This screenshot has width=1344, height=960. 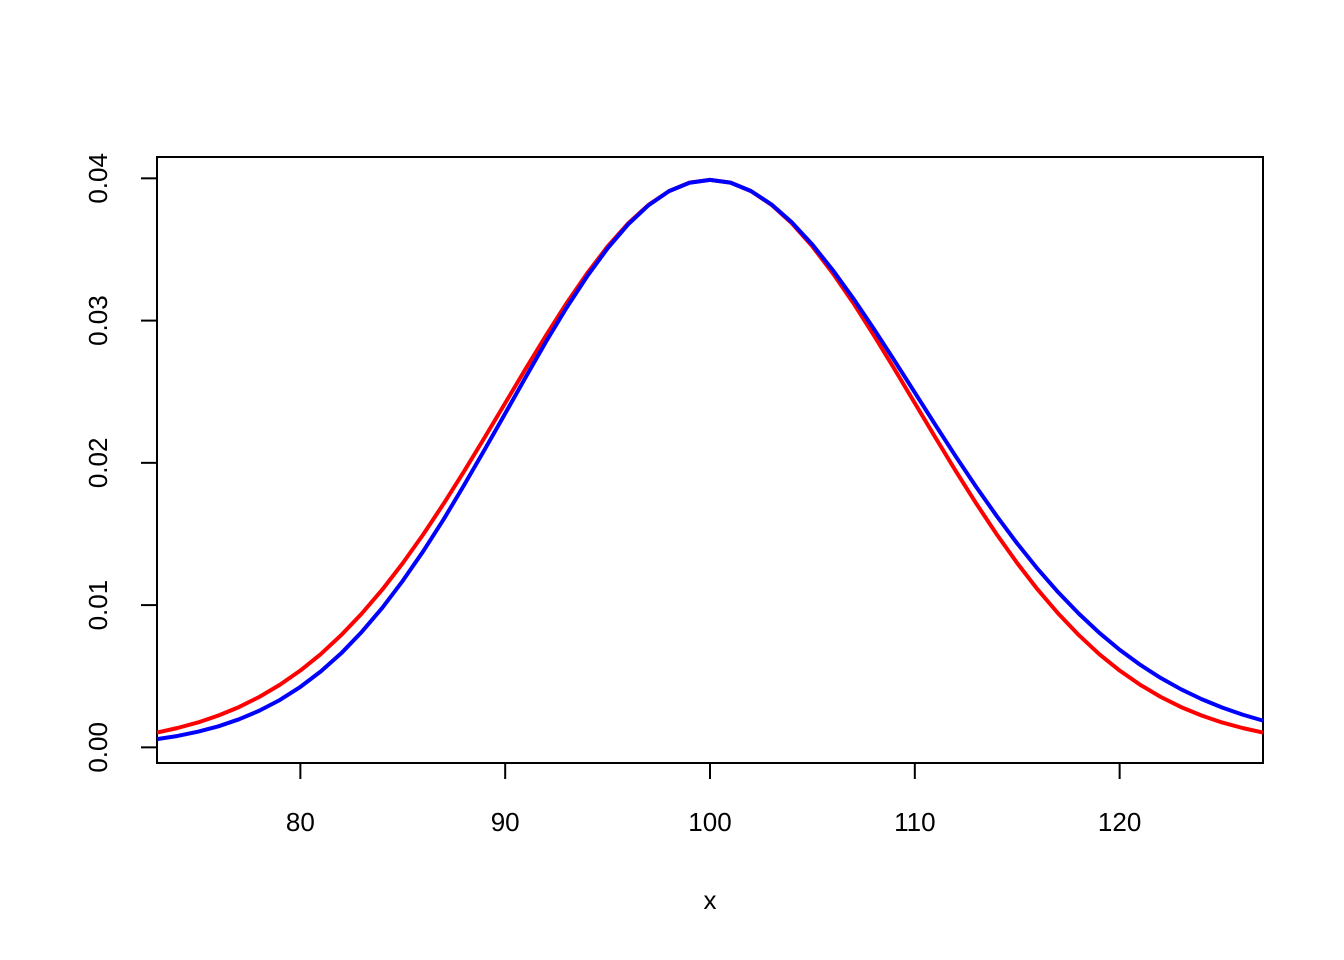 I want to click on x-tick-label: 90, so click(x=505, y=822).